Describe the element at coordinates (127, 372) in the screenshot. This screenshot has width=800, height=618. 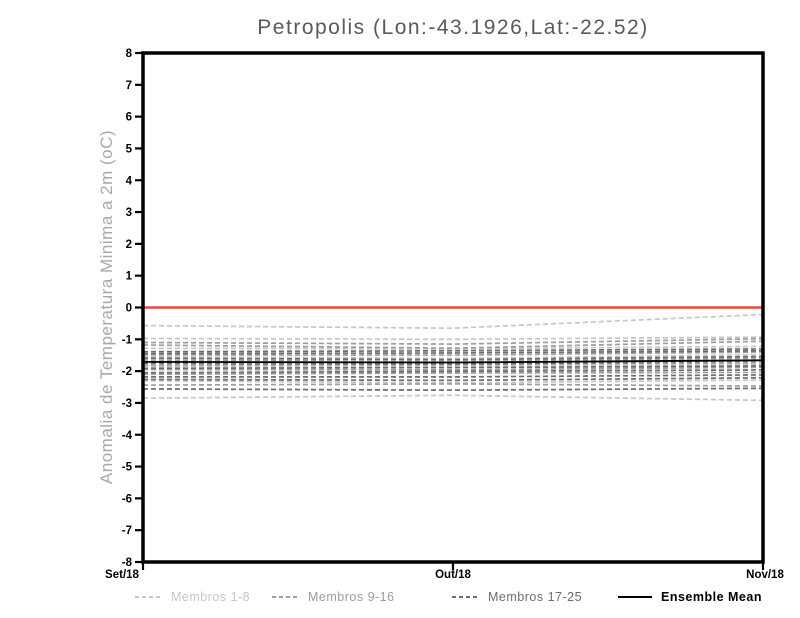
I see `y-tick-label: -2` at that location.